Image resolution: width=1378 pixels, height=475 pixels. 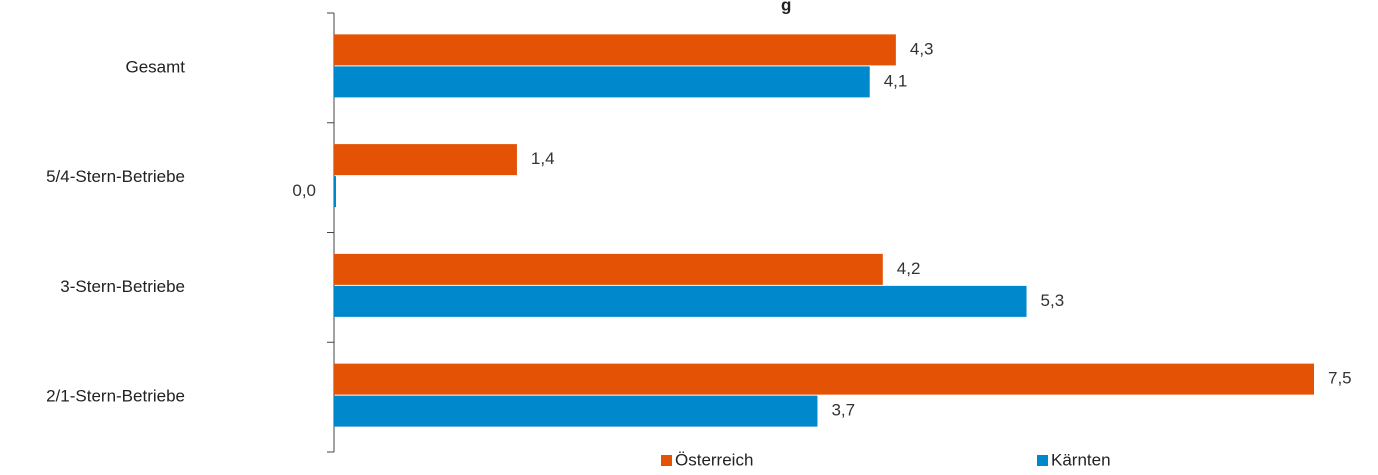 What do you see at coordinates (425, 160) in the screenshot?
I see `bar-oesterreich-5-4-stern-betriebe` at bounding box center [425, 160].